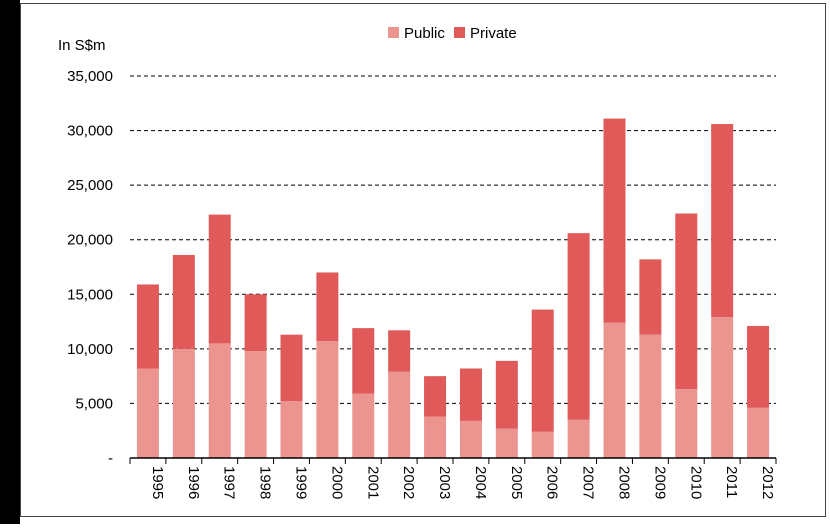  Describe the element at coordinates (399, 414) in the screenshot. I see `bar-public-2002` at that location.